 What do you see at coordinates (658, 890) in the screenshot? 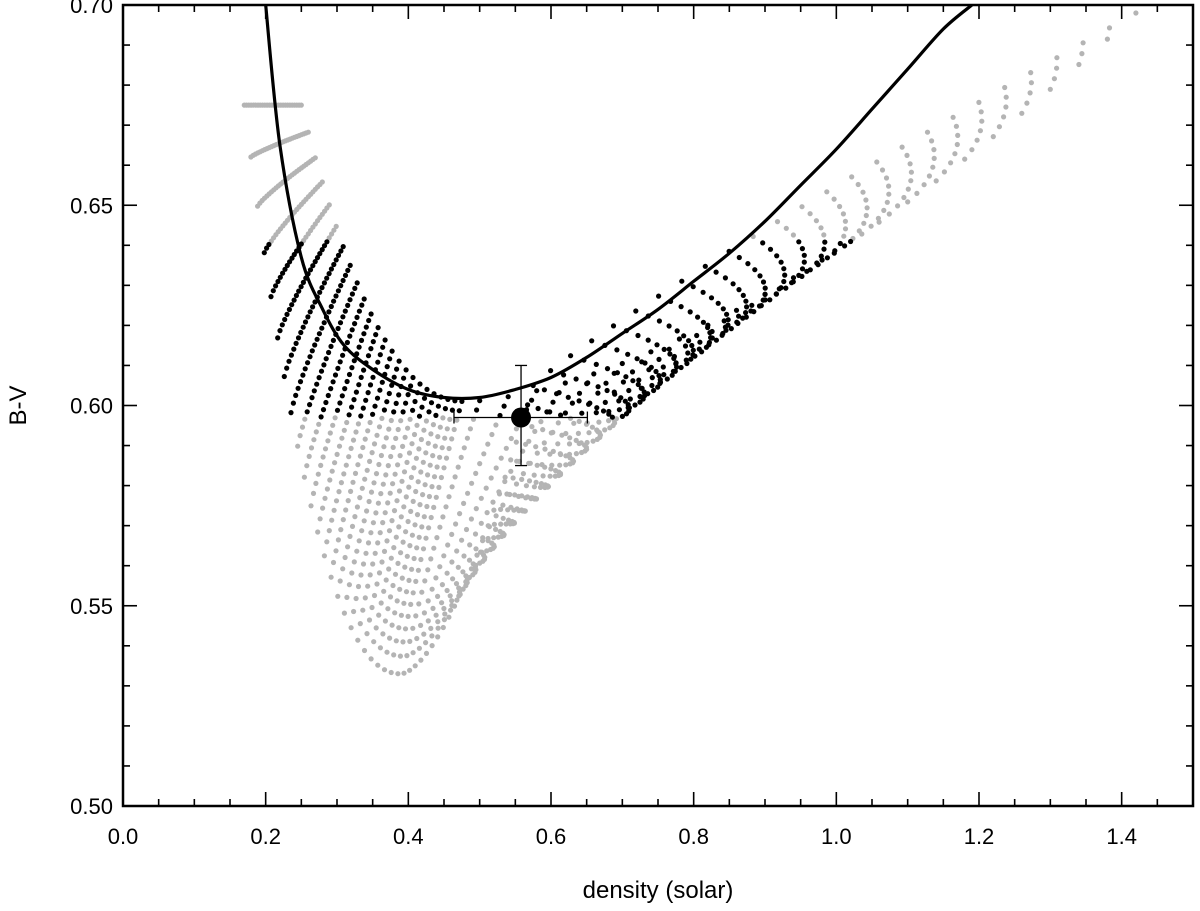
I see `x-axis-title: density (solar)` at bounding box center [658, 890].